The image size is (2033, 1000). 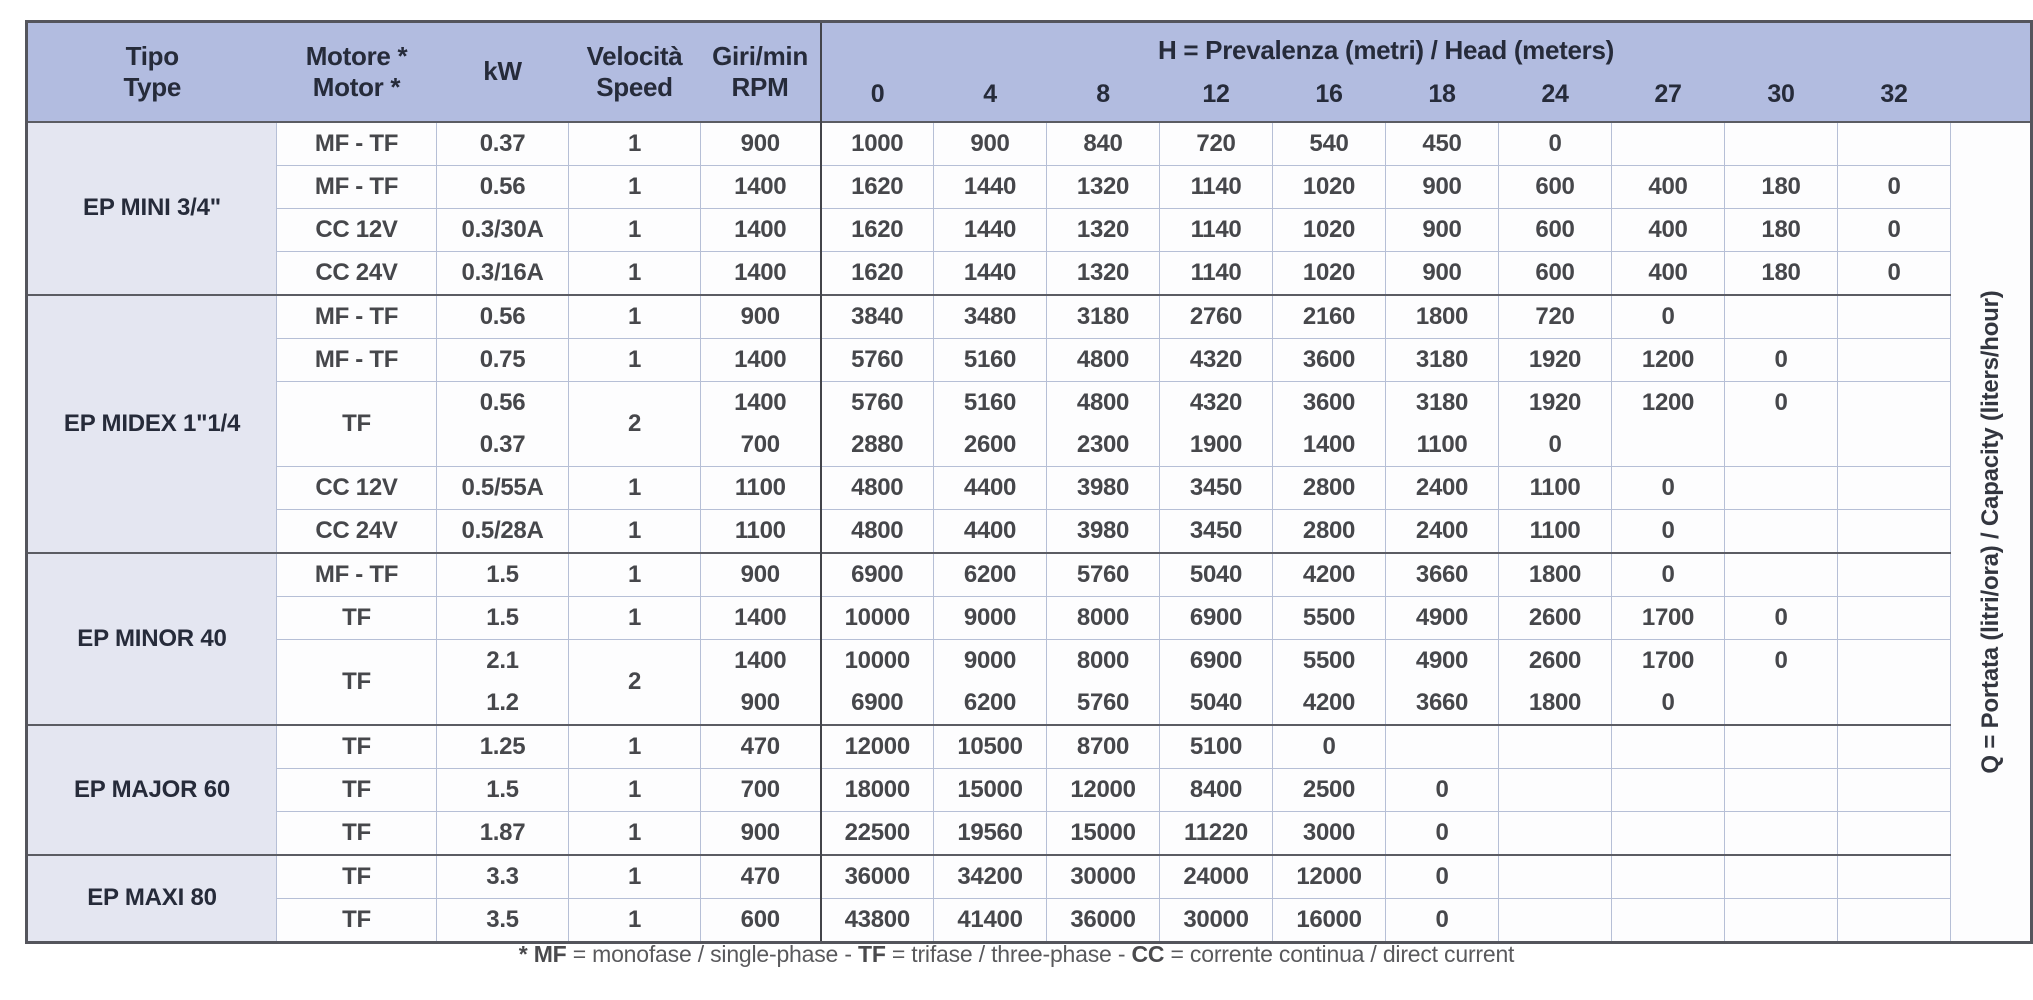 What do you see at coordinates (502, 876) in the screenshot?
I see `cell-kw: 3.3` at bounding box center [502, 876].